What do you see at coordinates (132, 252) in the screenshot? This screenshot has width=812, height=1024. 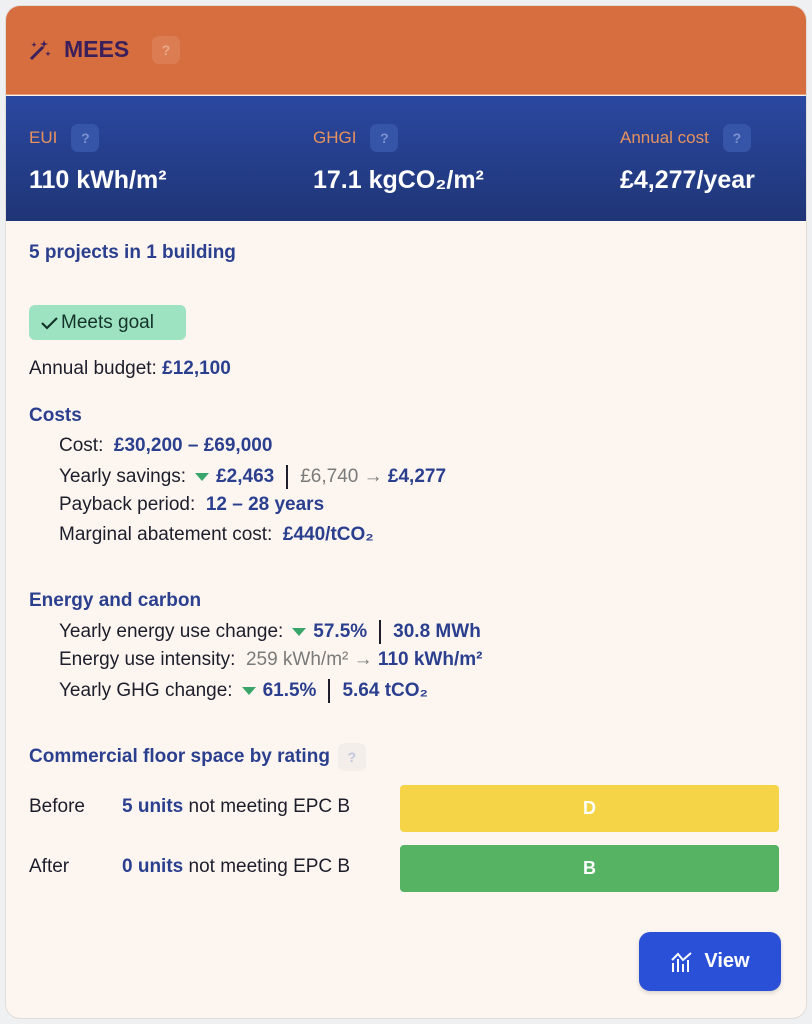 I see `summary: 5 projects in 1 building` at bounding box center [132, 252].